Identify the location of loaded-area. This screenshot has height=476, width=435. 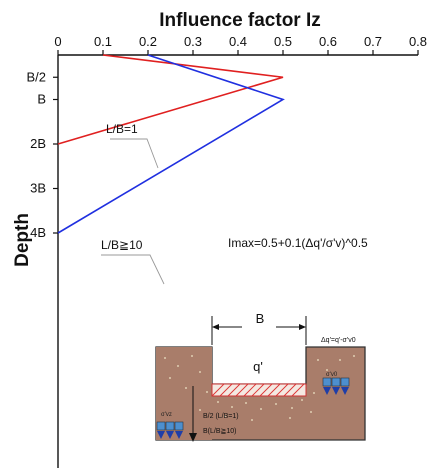
(259, 390).